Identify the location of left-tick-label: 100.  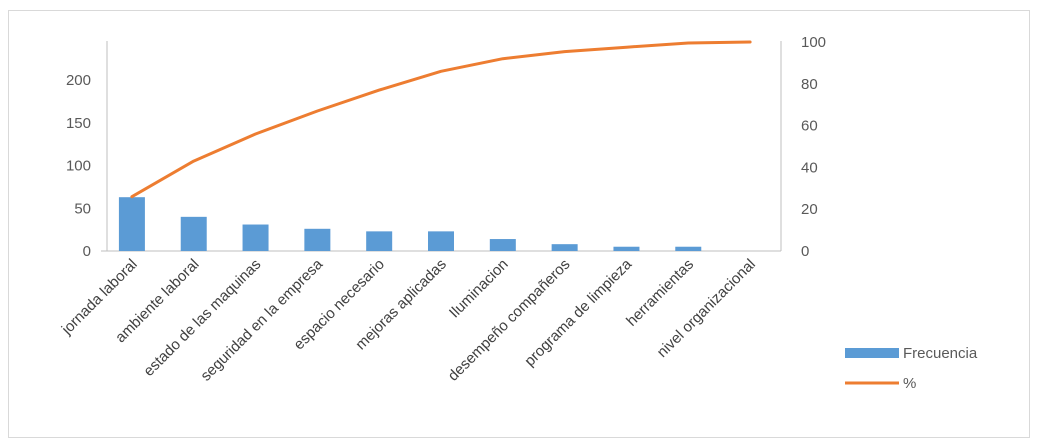
(78, 166).